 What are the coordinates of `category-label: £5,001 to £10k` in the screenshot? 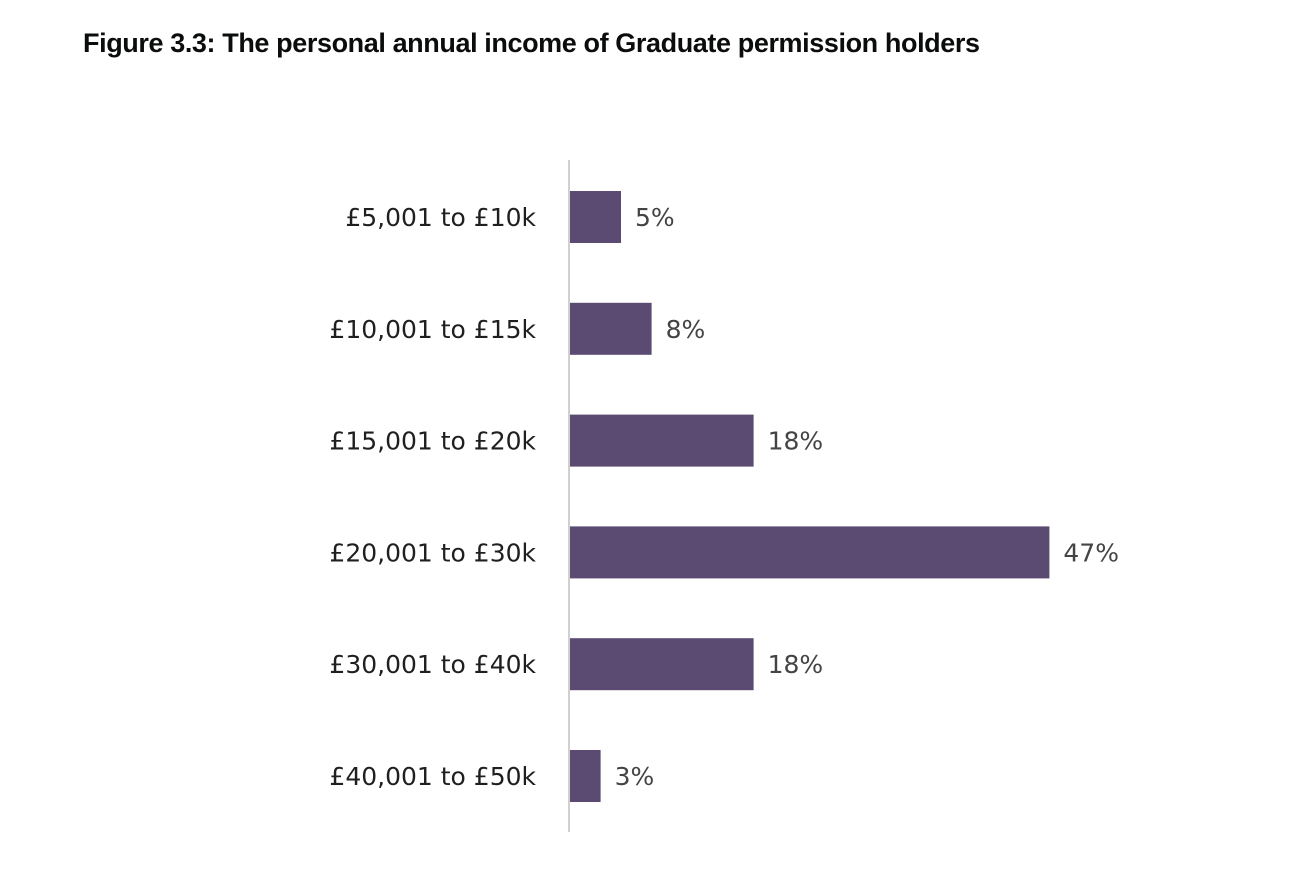 It's located at (440, 217).